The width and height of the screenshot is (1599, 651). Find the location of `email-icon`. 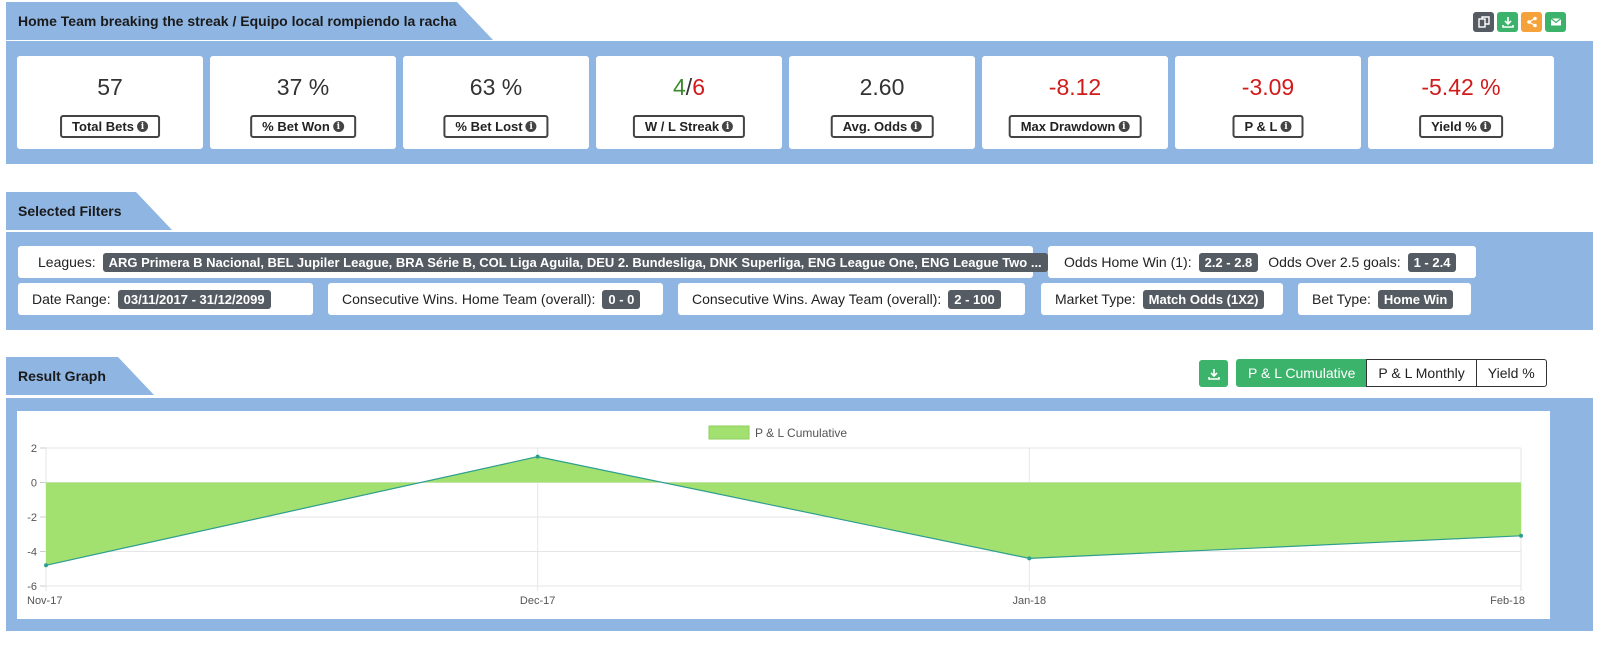

email-icon is located at coordinates (1555, 22).